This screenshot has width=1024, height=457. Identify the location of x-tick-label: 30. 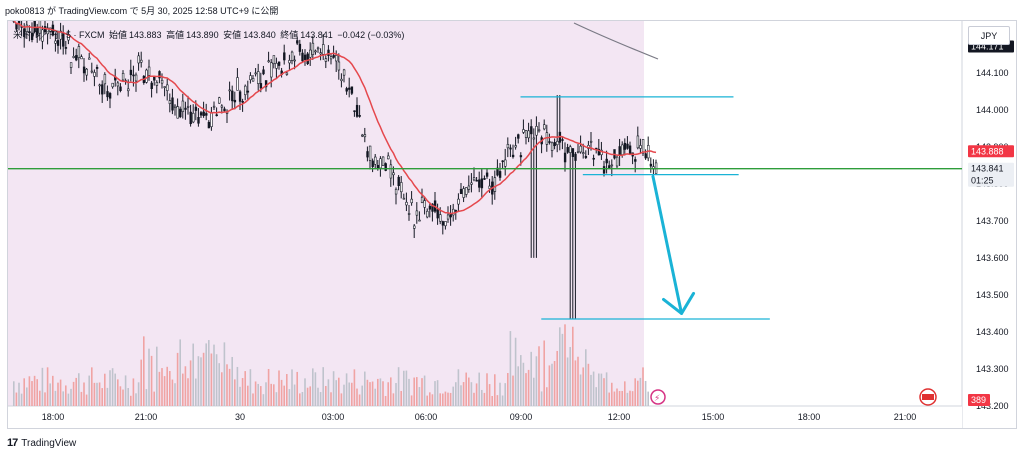
(240, 417).